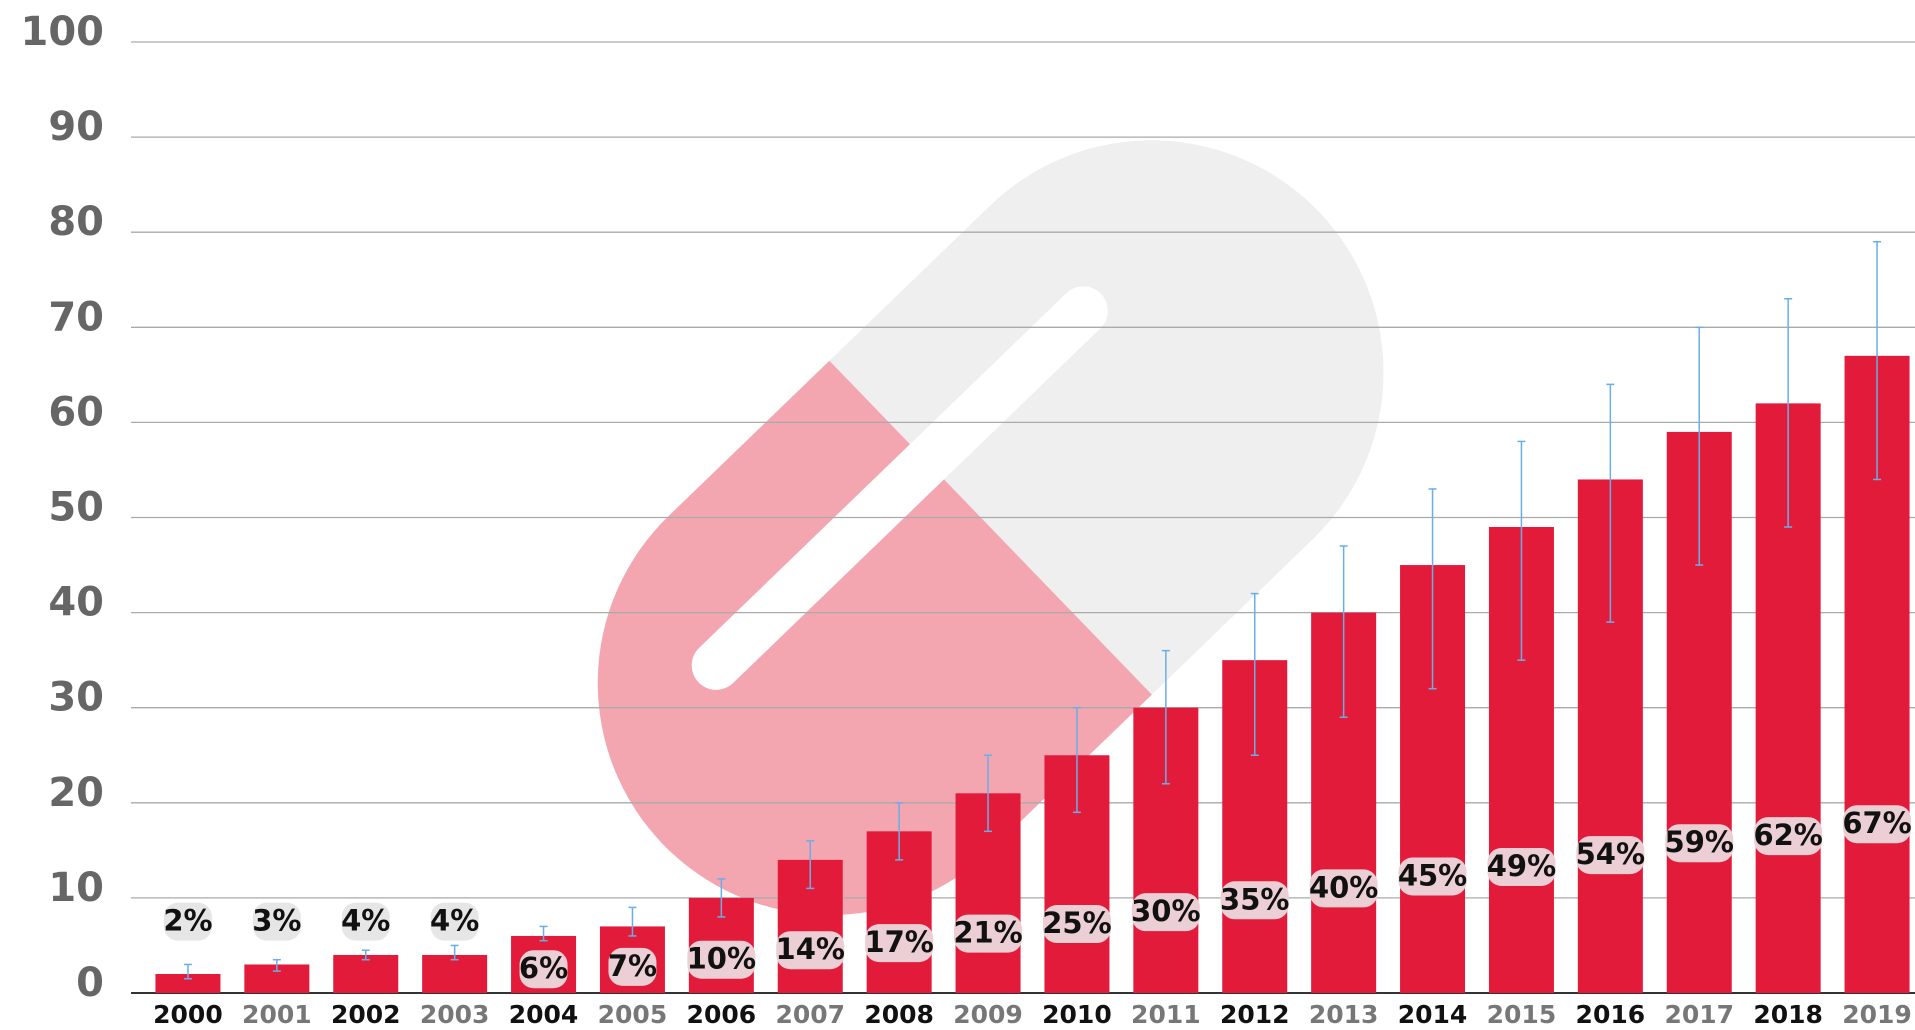 This screenshot has width=1915, height=1030. I want to click on y-tick-label: 90, so click(76, 127).